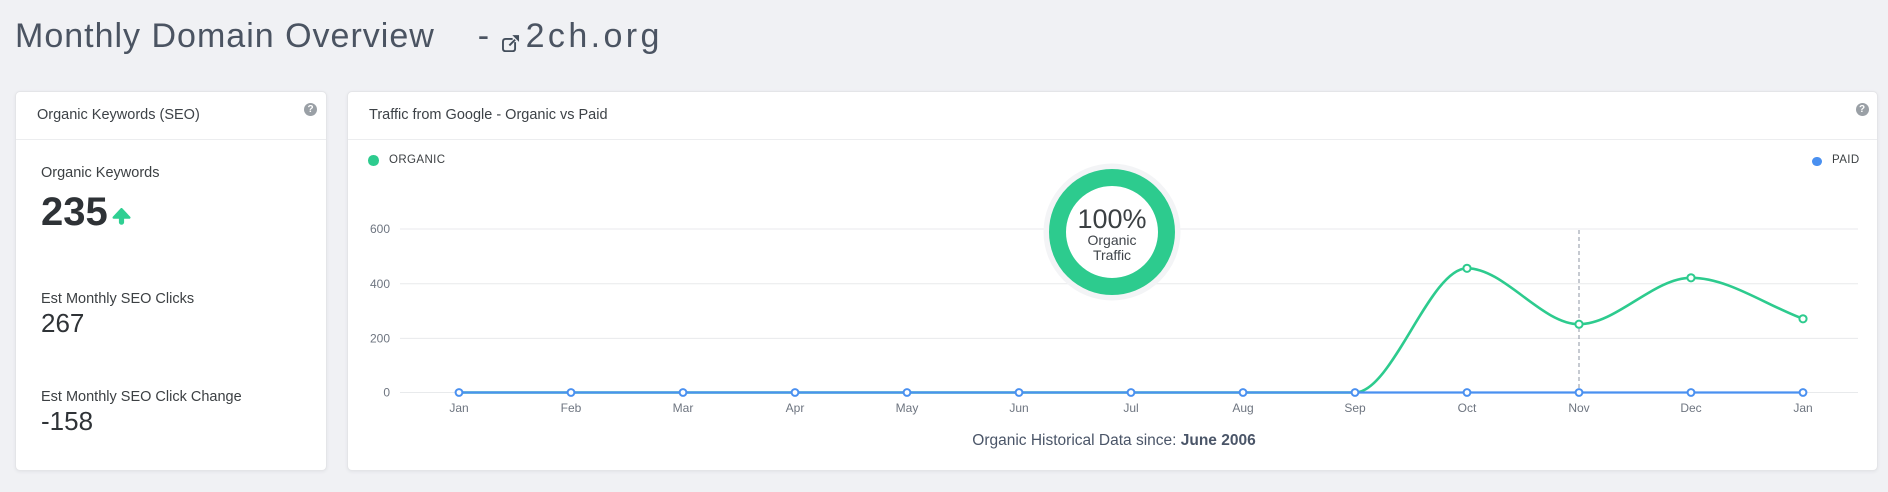  I want to click on svg-text: Jul, so click(1130, 408).